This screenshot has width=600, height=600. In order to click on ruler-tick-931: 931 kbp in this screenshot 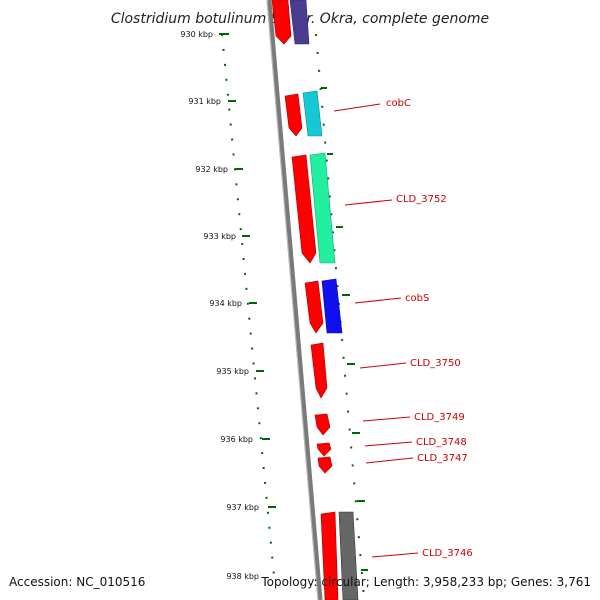, I will do `click(212, 101)`.